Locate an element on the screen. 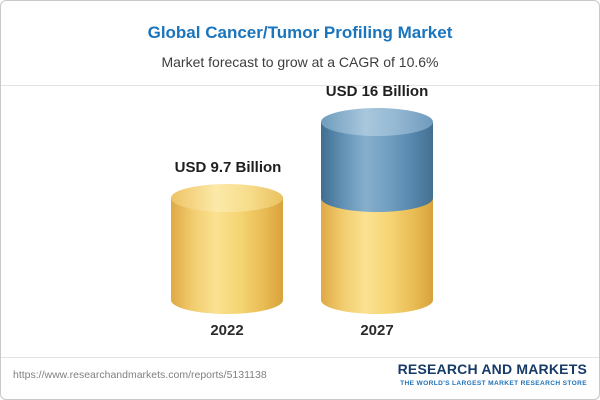 The width and height of the screenshot is (600, 400). bar-2027-base-segment is located at coordinates (377, 256).